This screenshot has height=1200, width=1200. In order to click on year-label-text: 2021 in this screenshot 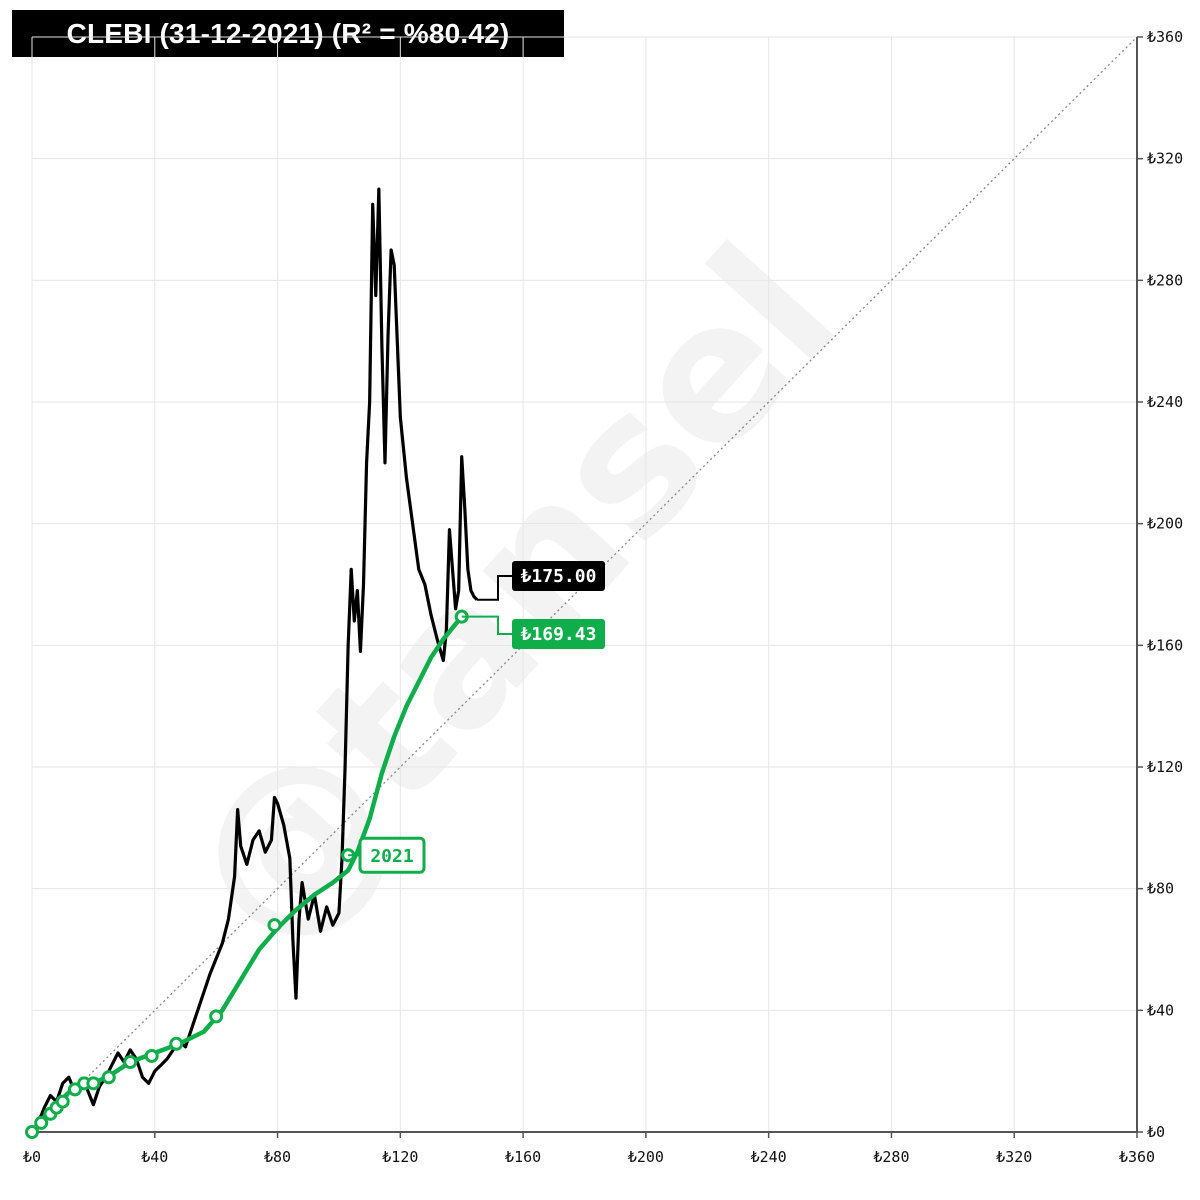, I will do `click(391, 856)`.